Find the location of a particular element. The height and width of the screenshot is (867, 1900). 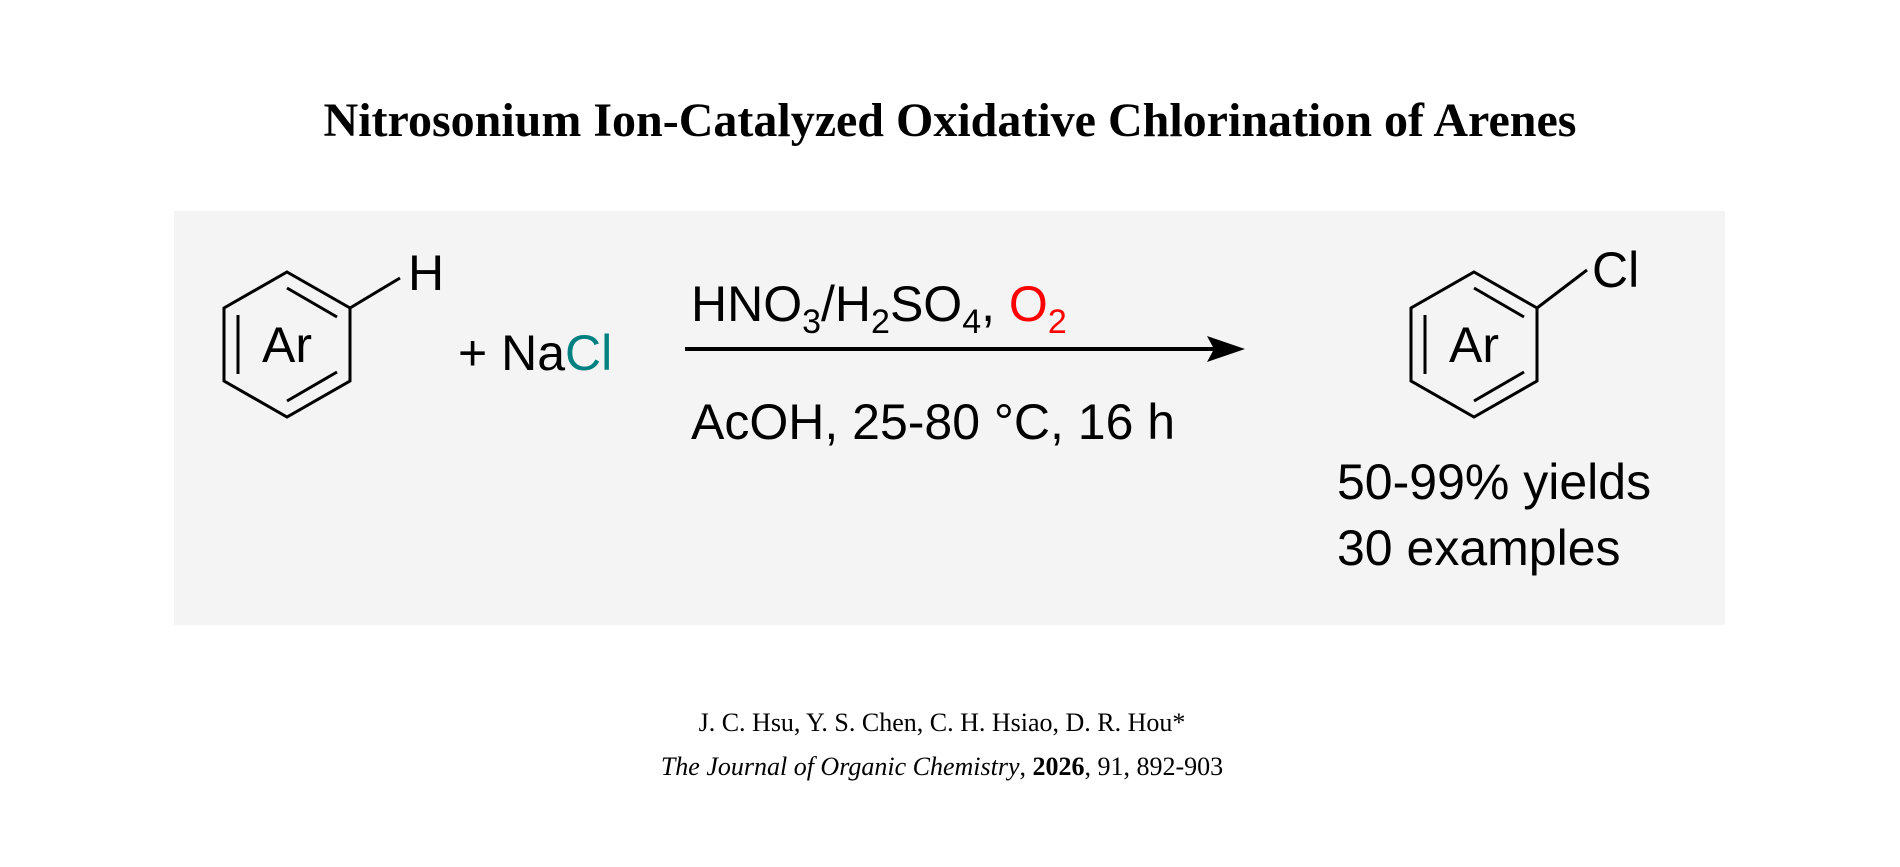

reactant-arene: Ar H is located at coordinates (333, 332).